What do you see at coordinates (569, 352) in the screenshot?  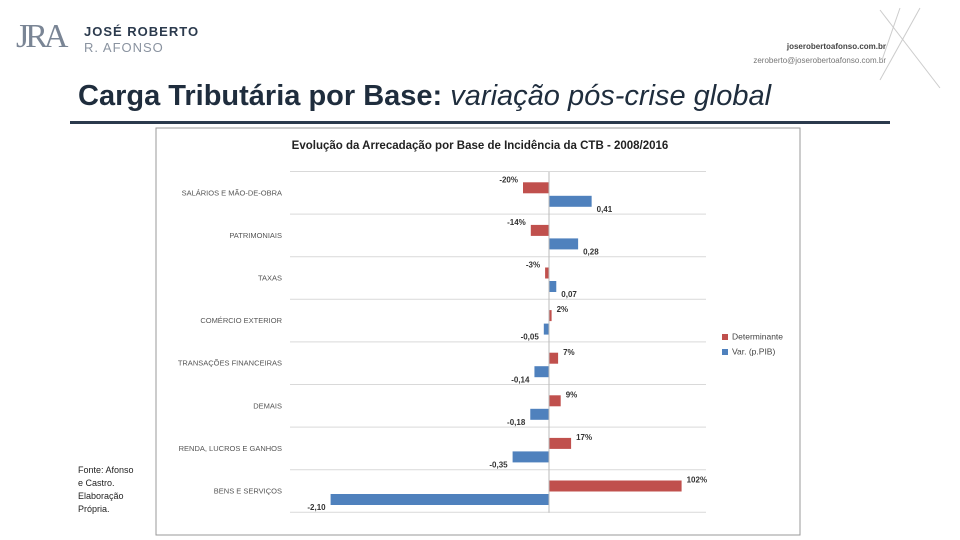 I see `value-label: 7%` at bounding box center [569, 352].